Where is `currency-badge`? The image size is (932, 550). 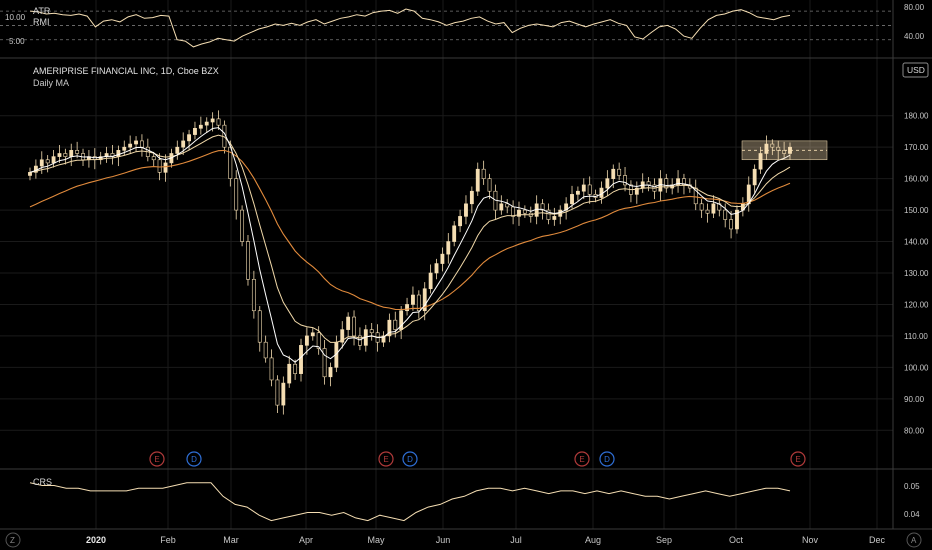
currency-badge is located at coordinates (915, 70).